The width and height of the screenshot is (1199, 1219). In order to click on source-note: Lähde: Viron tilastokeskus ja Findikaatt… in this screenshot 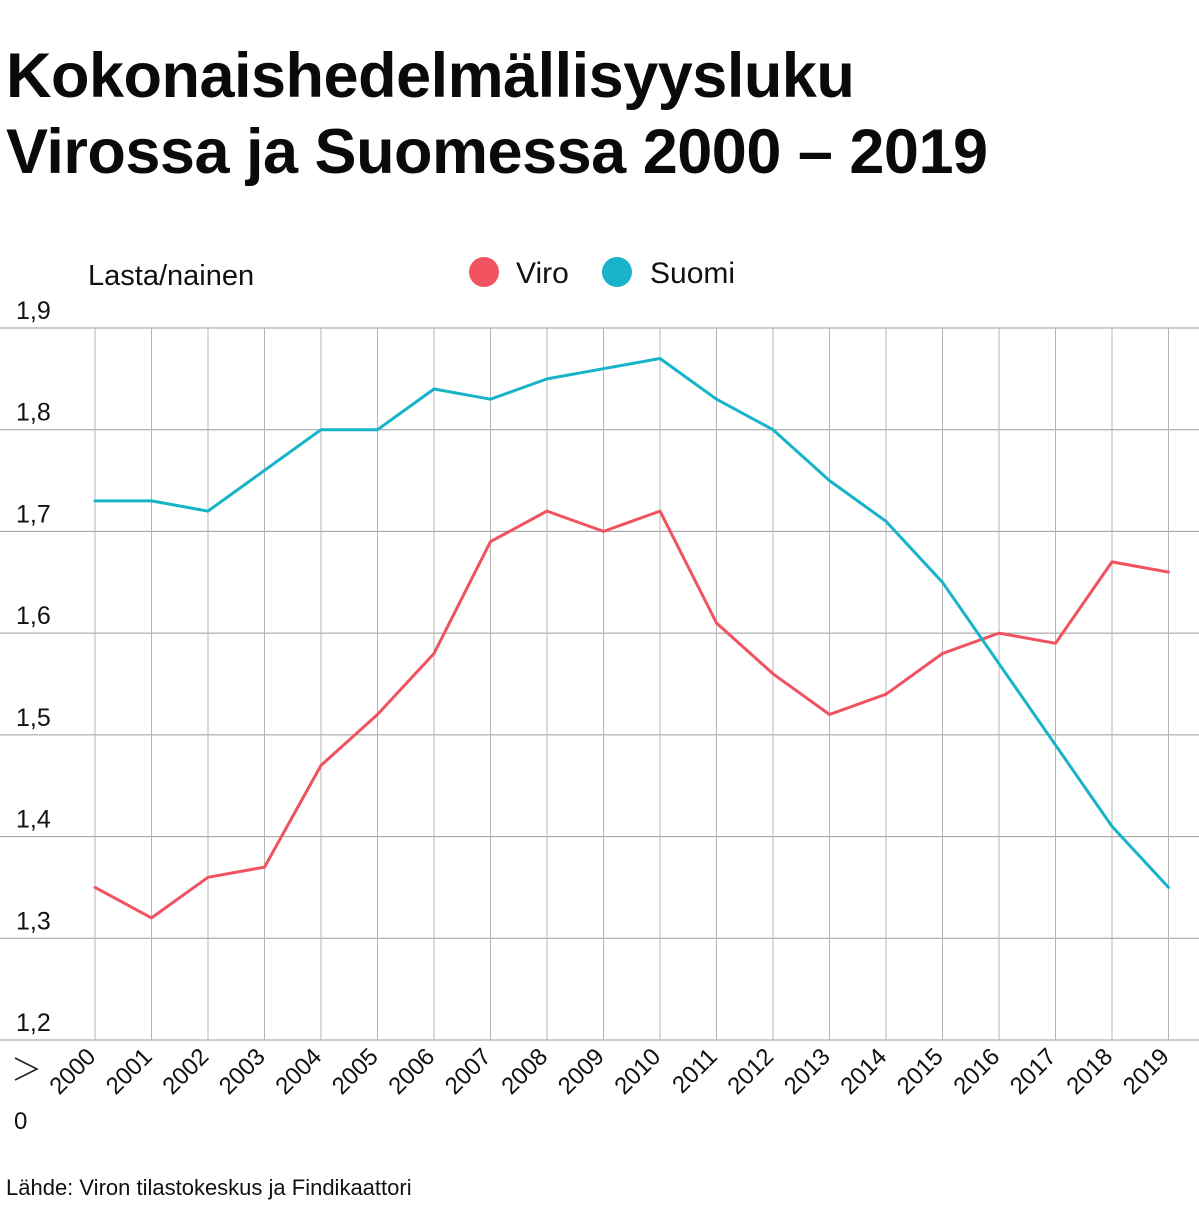, I will do `click(209, 1187)`.